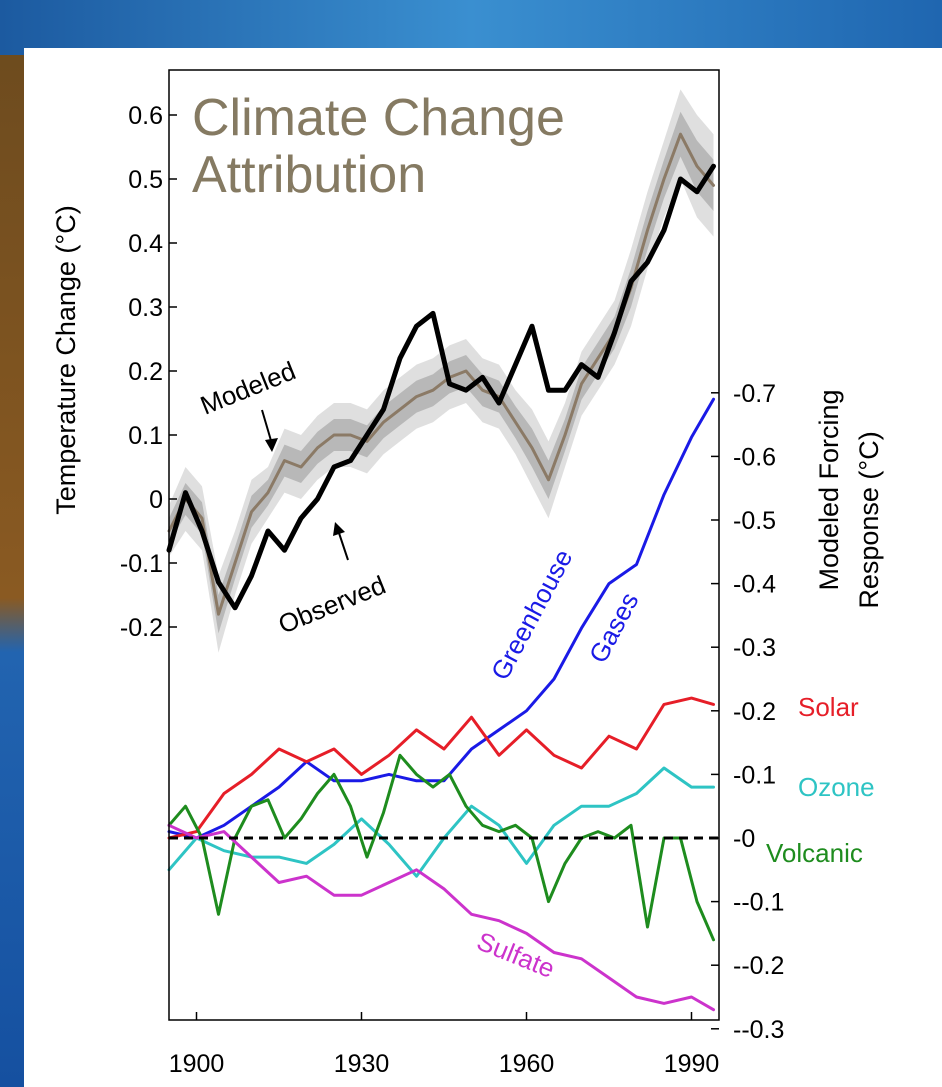  Describe the element at coordinates (614, 627) in the screenshot. I see `label-gases: Gases` at that location.